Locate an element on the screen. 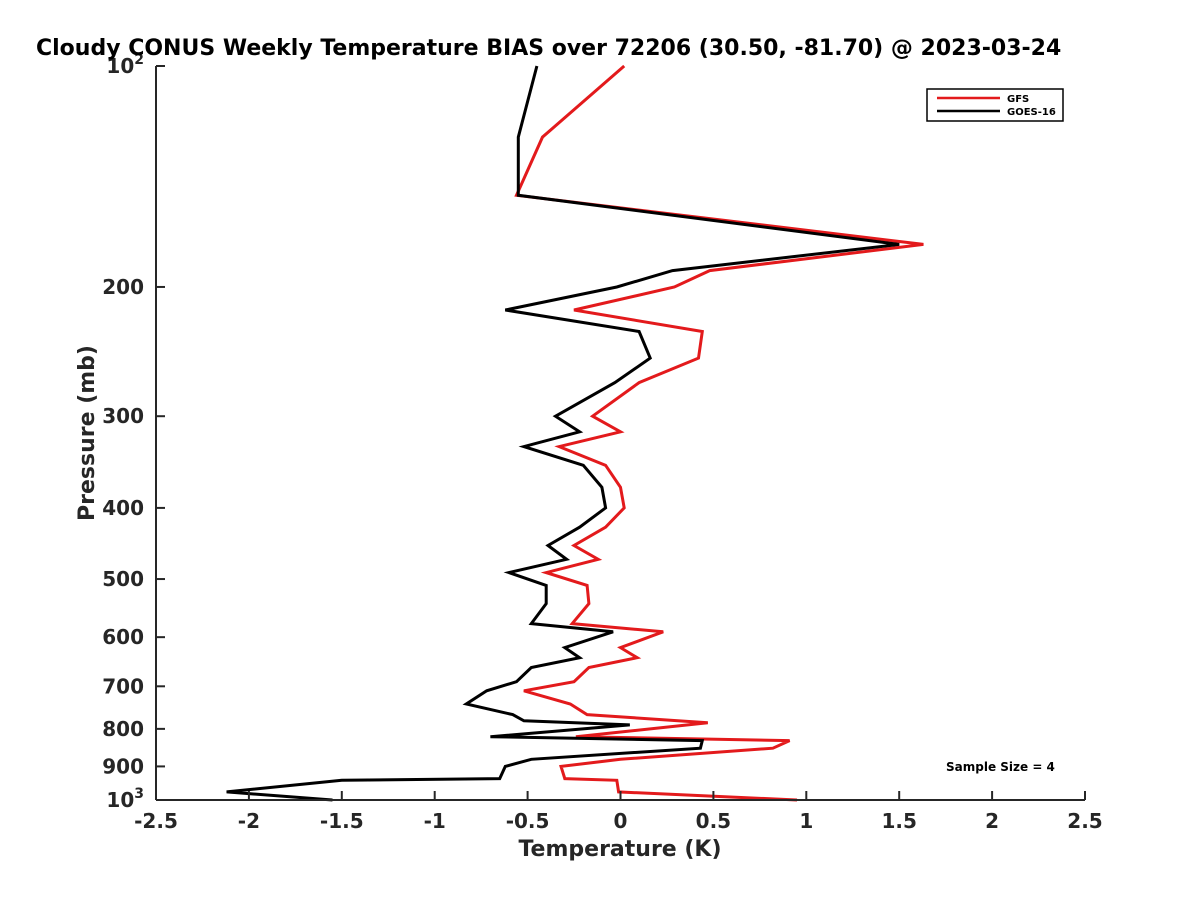  y-tick-label: 700 is located at coordinates (123, 686).